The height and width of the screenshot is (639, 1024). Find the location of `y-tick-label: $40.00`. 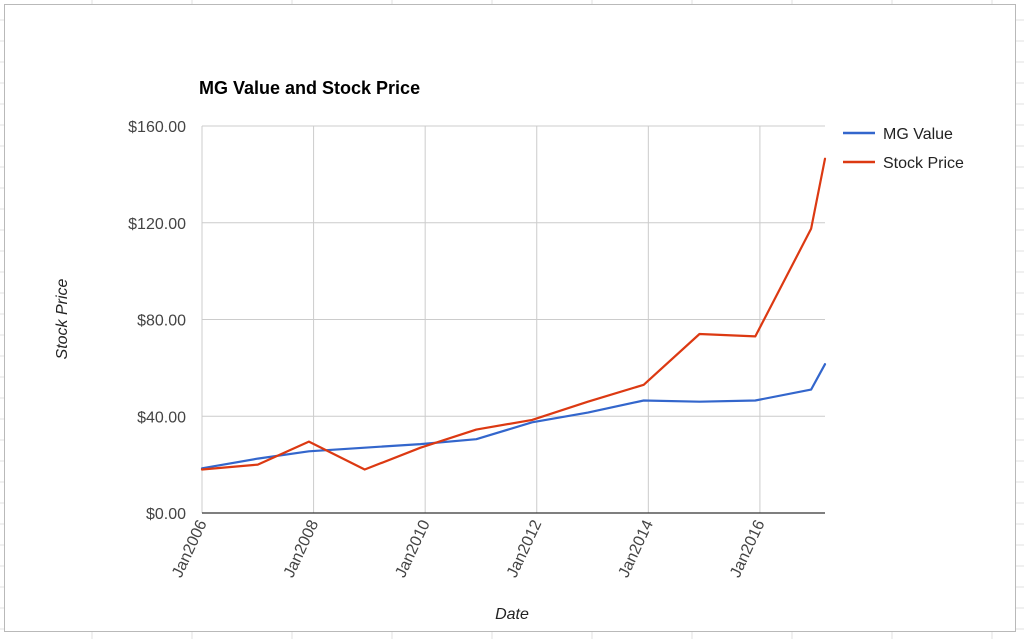

y-tick-label: $40.00 is located at coordinates (161, 417).